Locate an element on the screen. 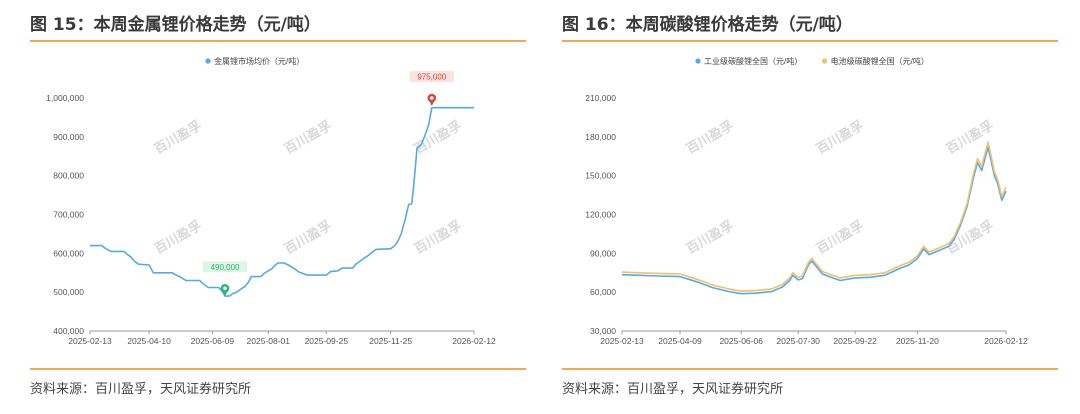 Image resolution: width=1080 pixels, height=414 pixels. y-tick-label: 150,000 is located at coordinates (600, 176).